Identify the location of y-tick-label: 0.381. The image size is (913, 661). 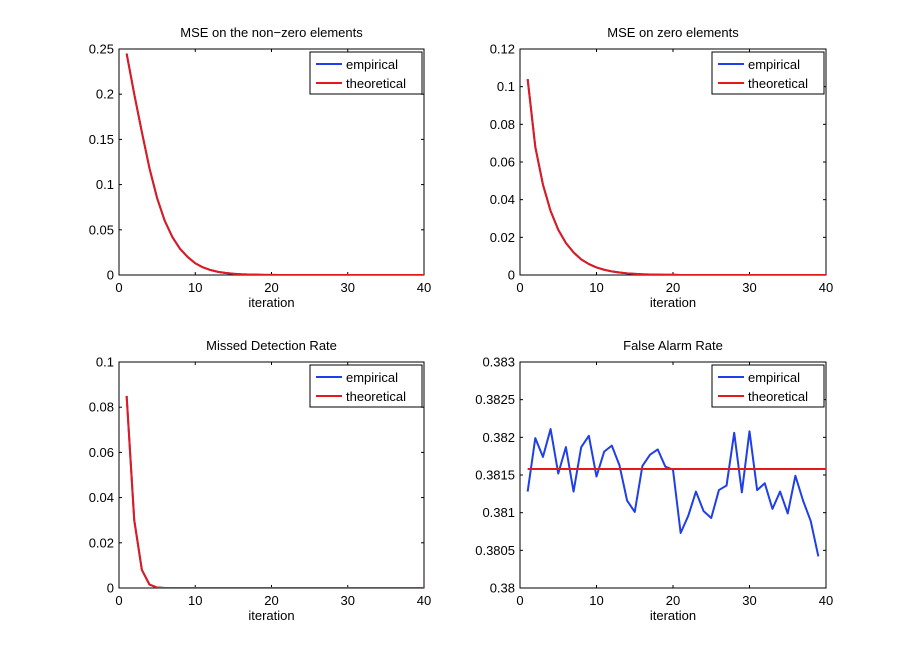
(498, 512).